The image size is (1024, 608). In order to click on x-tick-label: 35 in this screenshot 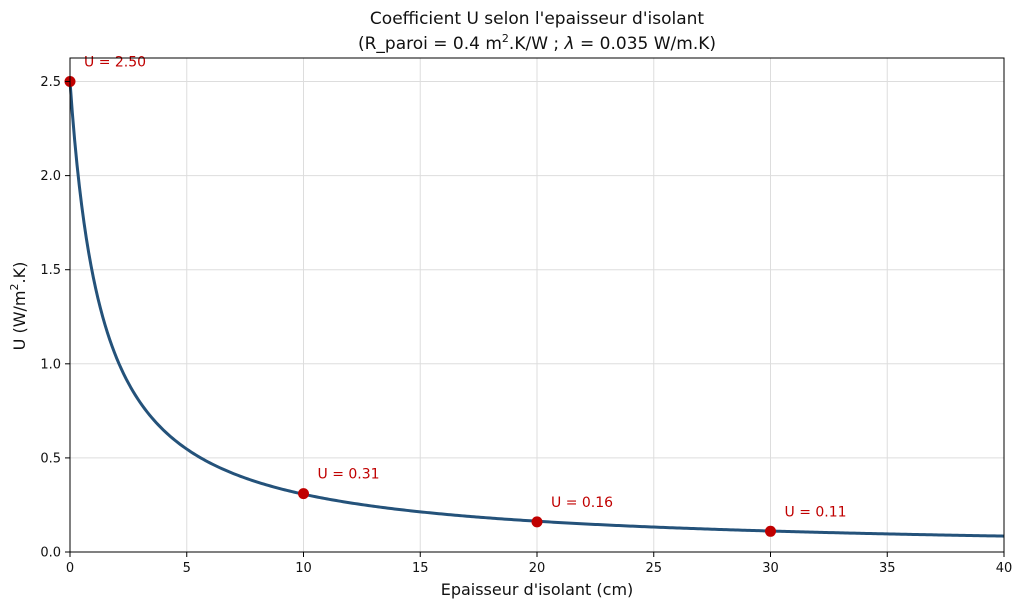, I will do `click(887, 568)`.